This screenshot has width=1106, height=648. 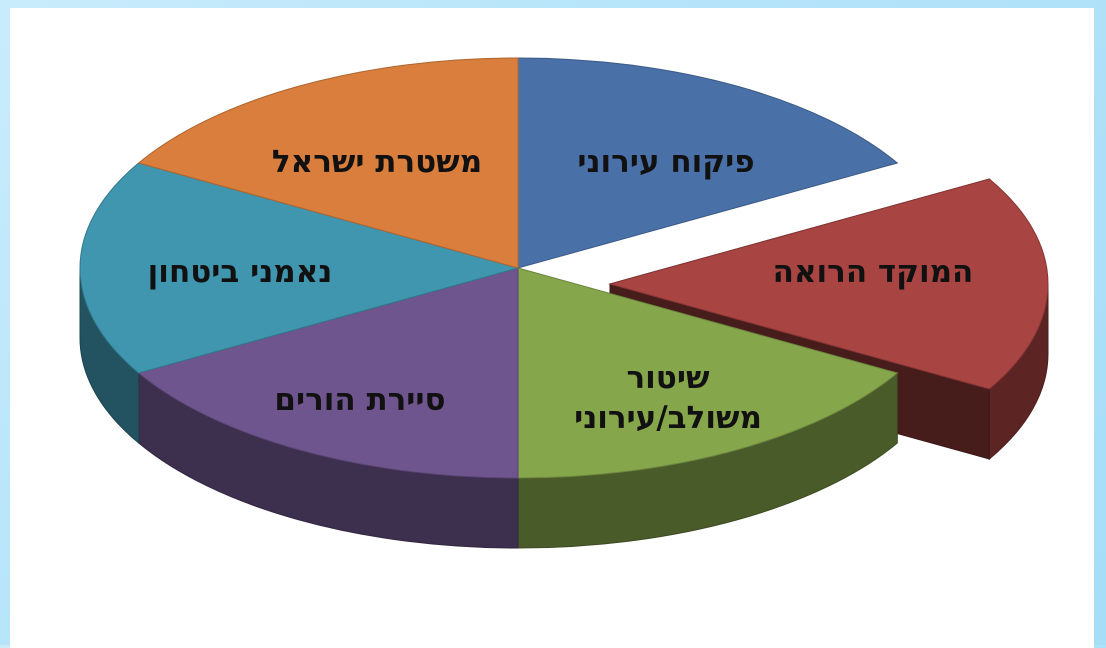 I want to click on slice-0-top, so click(x=708, y=163).